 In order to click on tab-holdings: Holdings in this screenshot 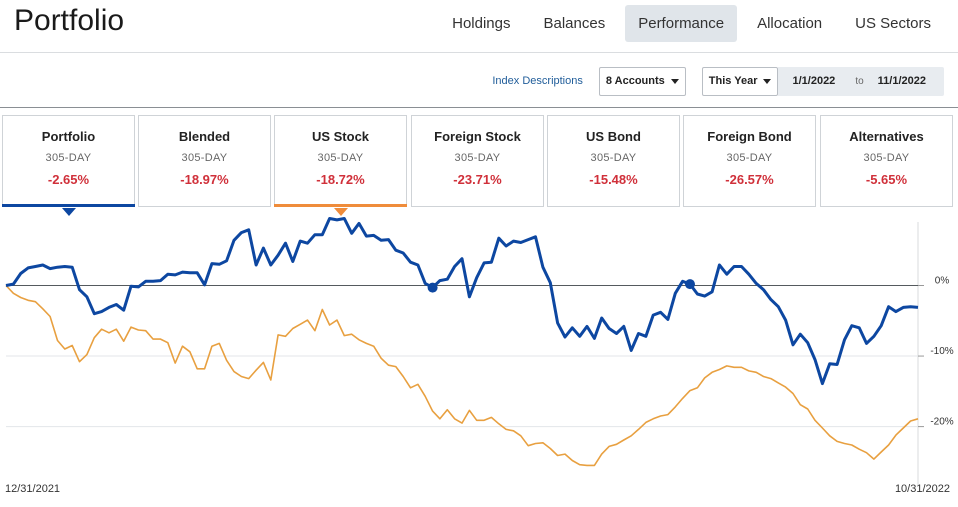, I will do `click(481, 23)`.